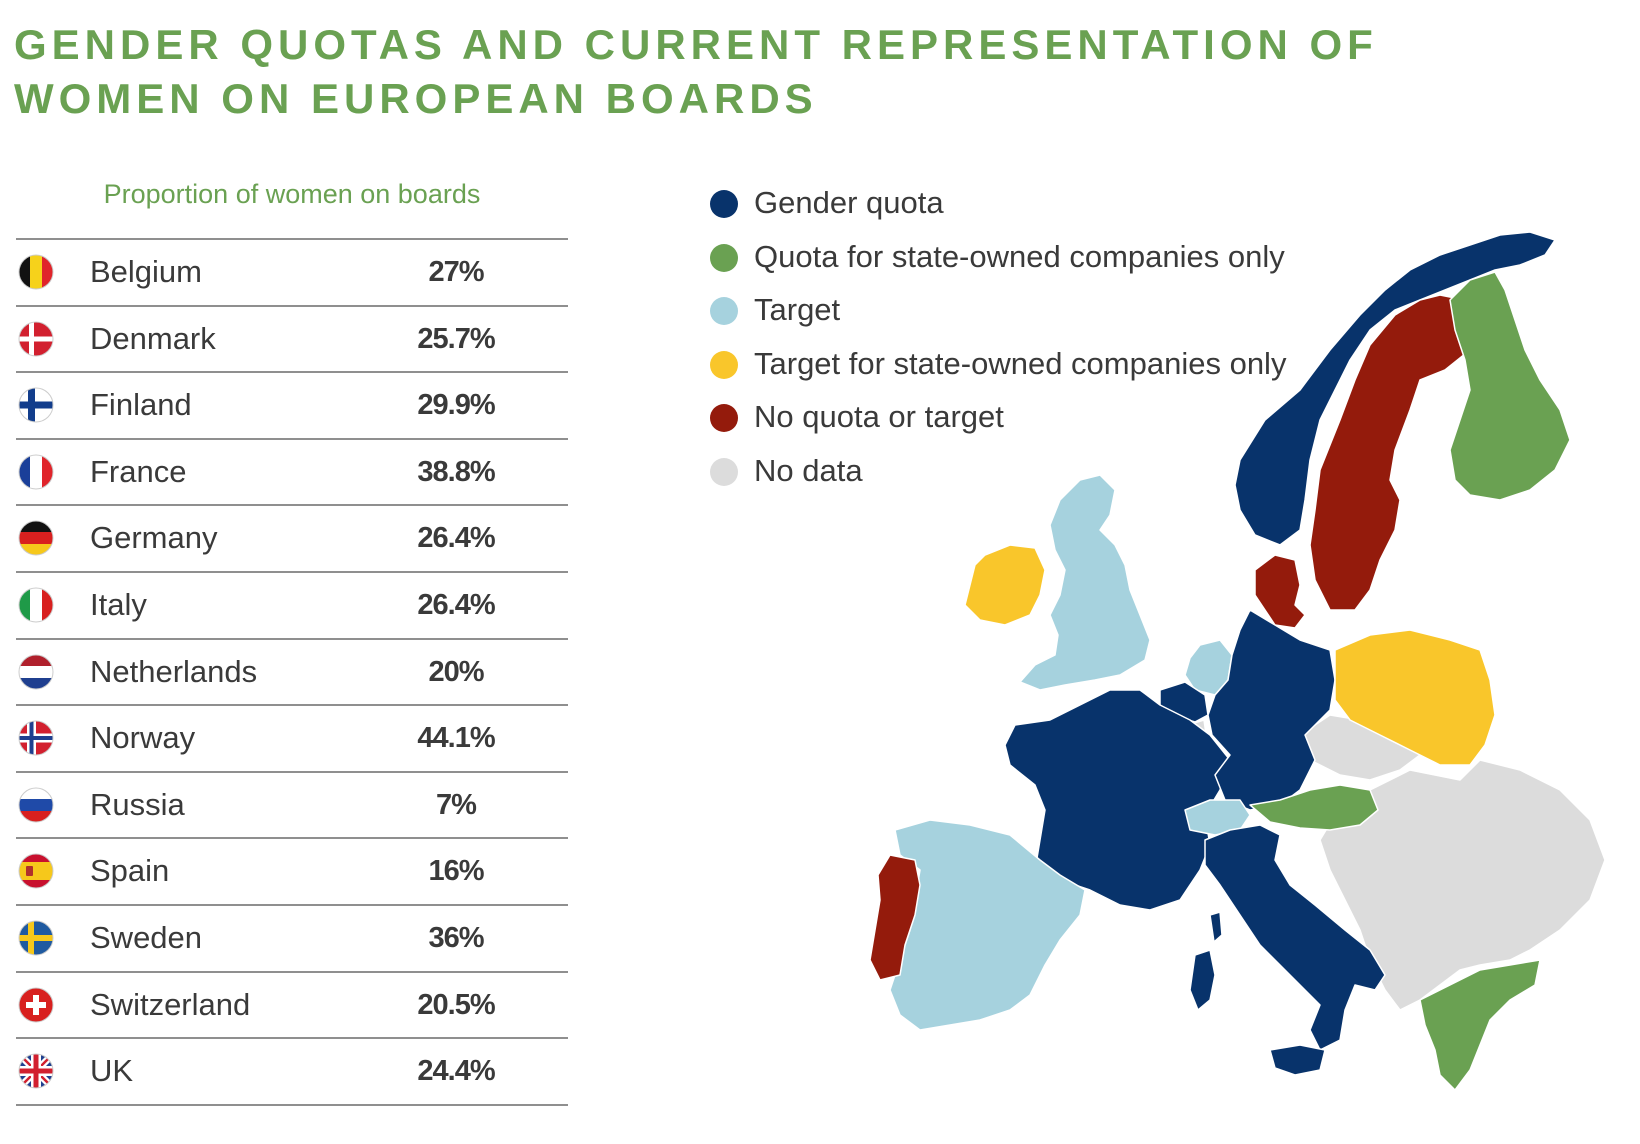 The width and height of the screenshot is (1640, 1144). What do you see at coordinates (1314, 807) in the screenshot?
I see `map-region-austria` at bounding box center [1314, 807].